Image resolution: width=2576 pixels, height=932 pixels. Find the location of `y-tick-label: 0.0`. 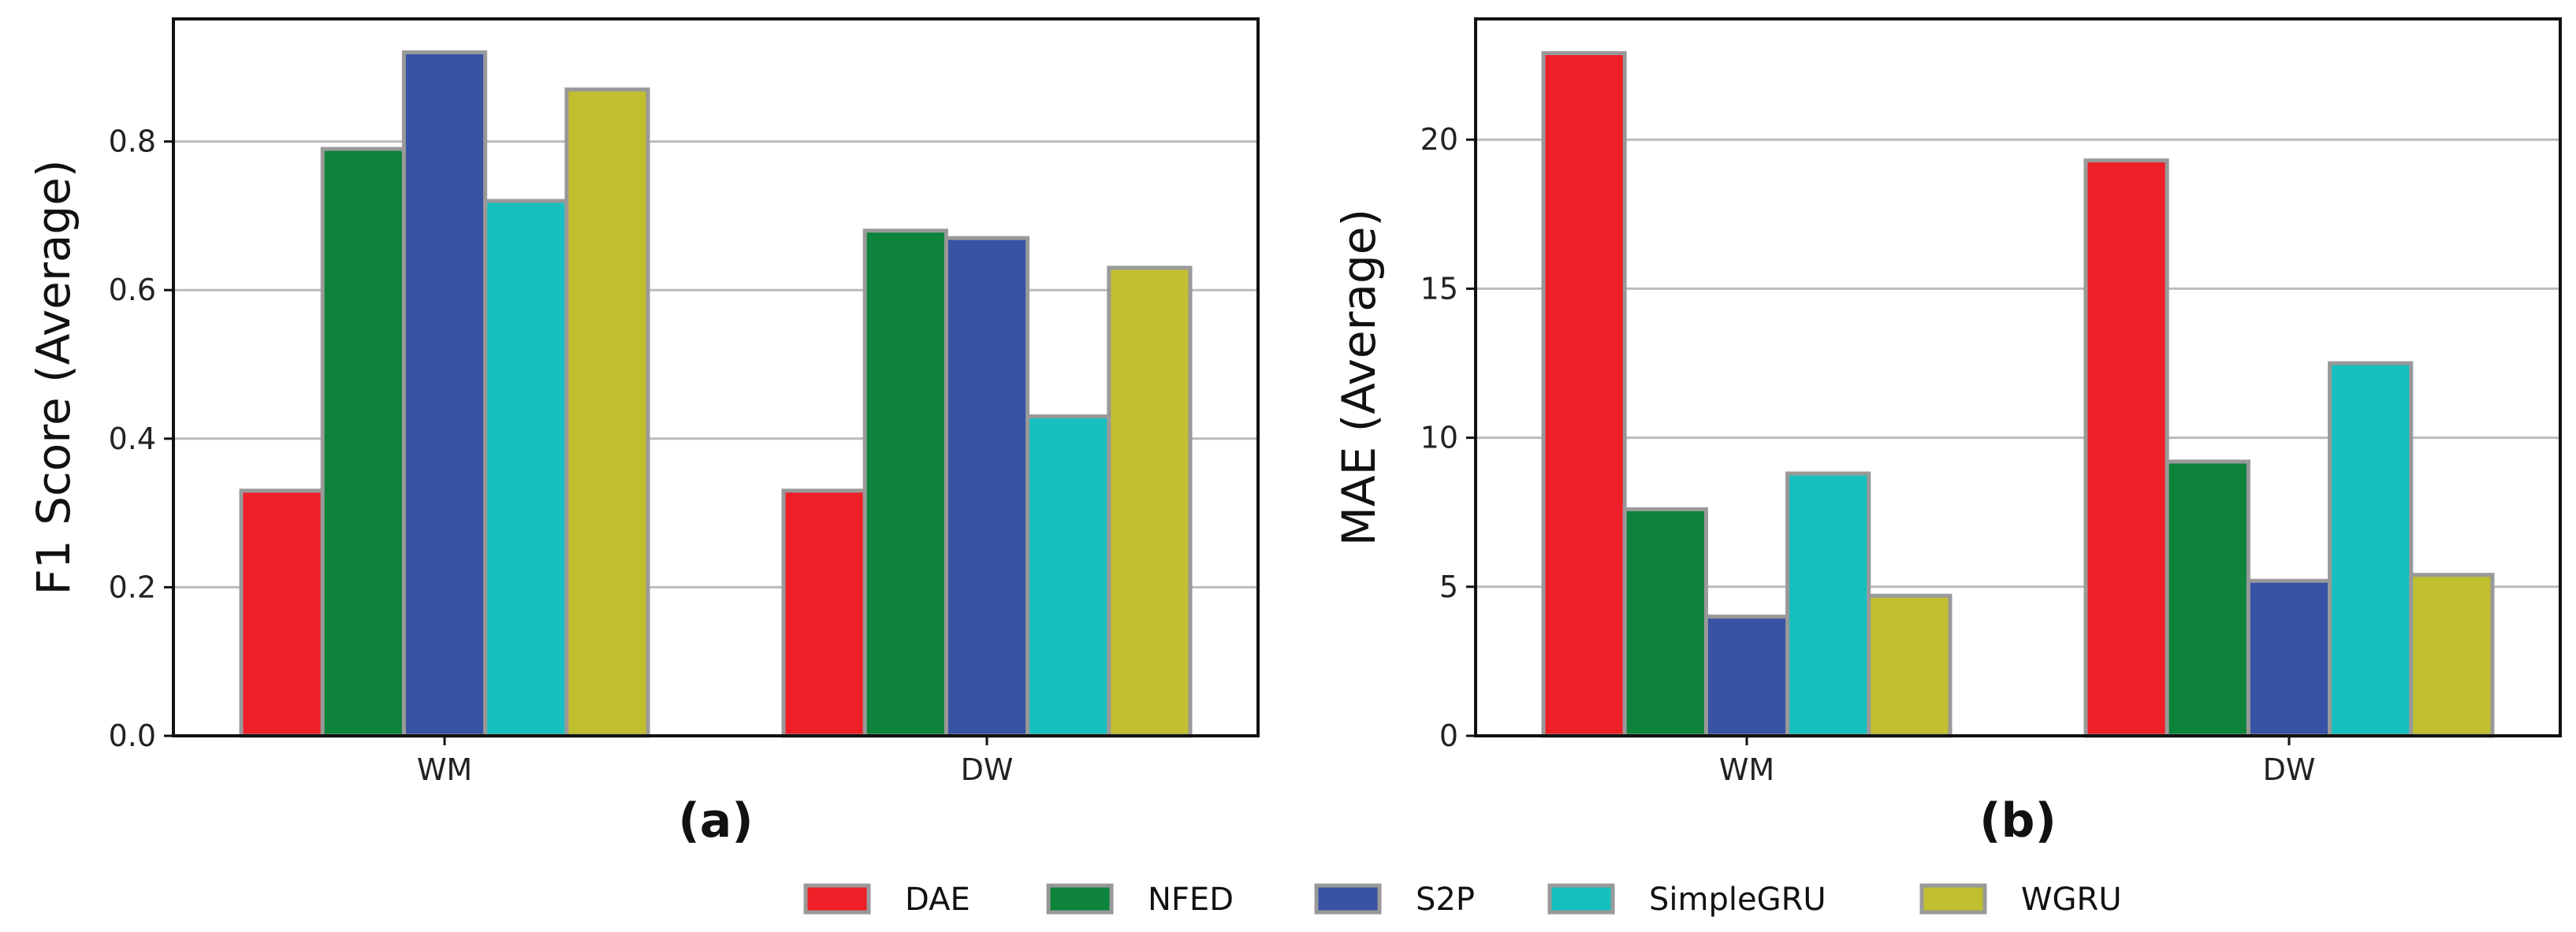

y-tick-label: 0.0 is located at coordinates (132, 735).